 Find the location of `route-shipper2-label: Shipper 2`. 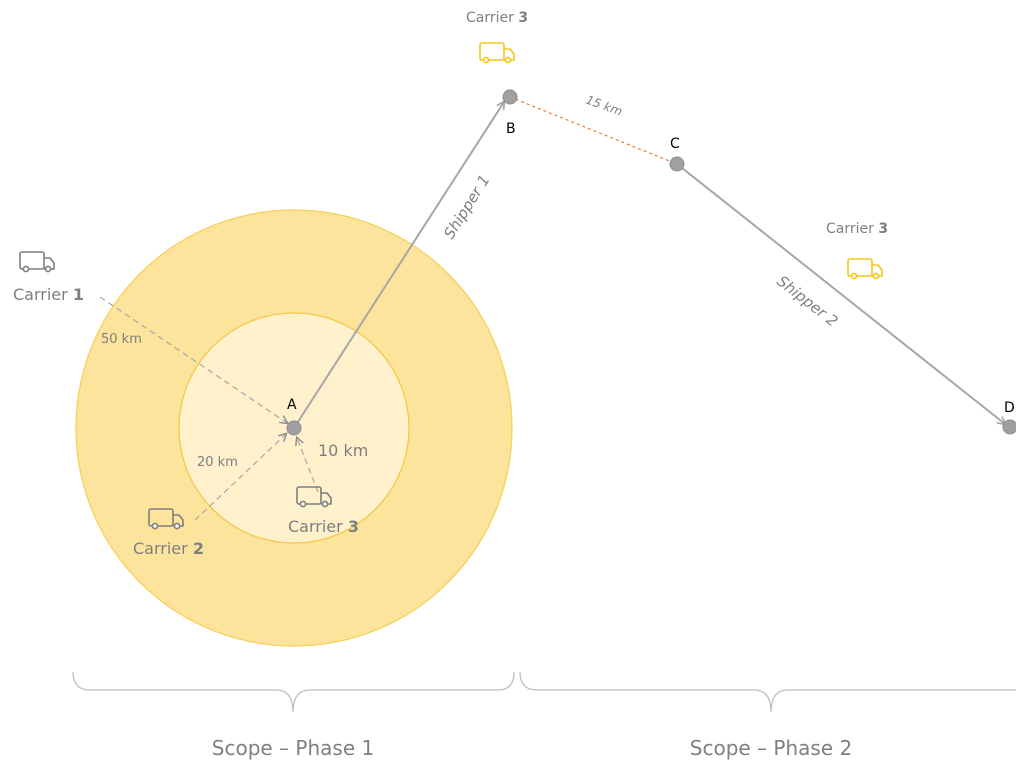

route-shipper2-label: Shipper 2 is located at coordinates (808, 301).